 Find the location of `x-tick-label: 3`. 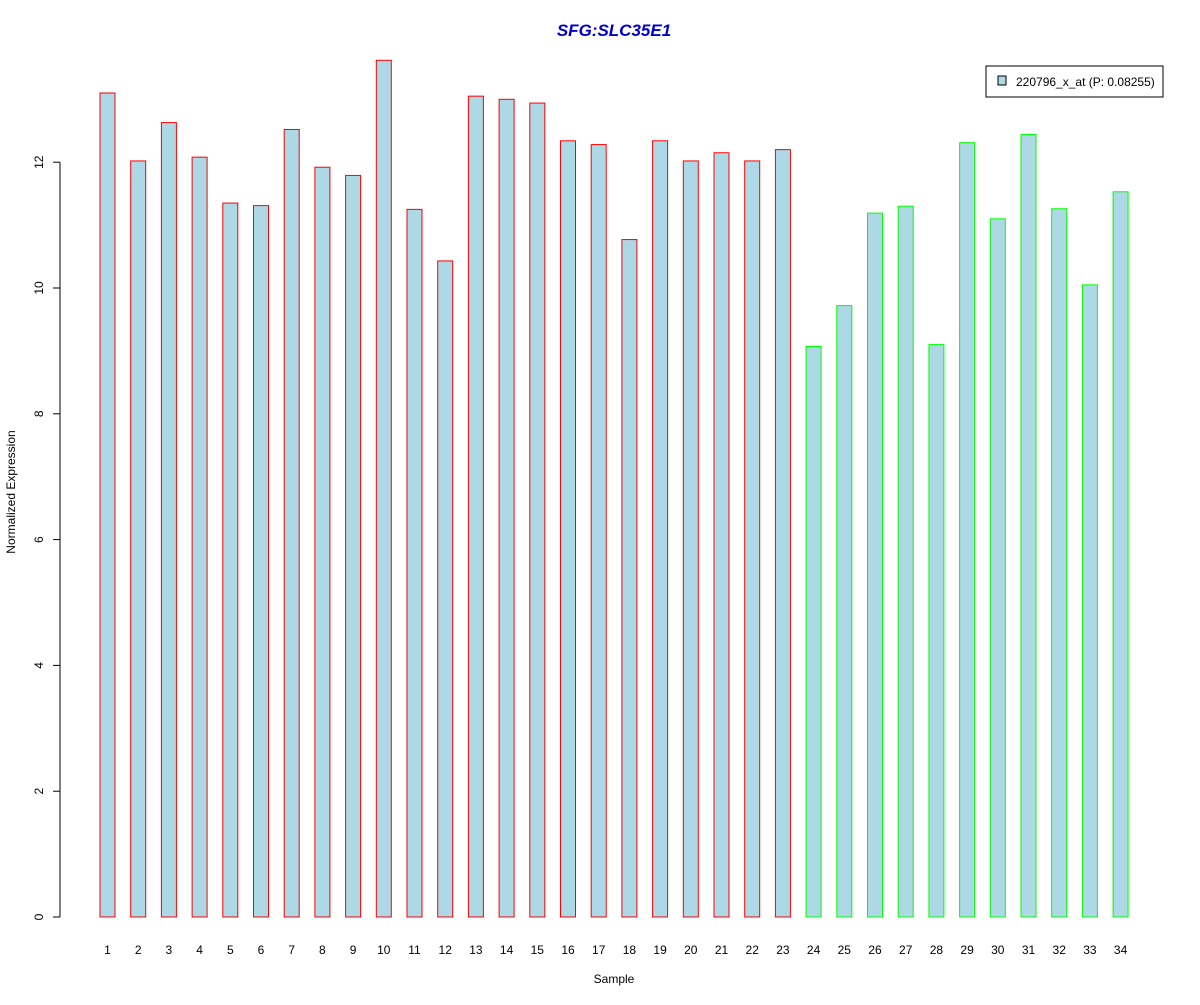

x-tick-label: 3 is located at coordinates (169, 950).